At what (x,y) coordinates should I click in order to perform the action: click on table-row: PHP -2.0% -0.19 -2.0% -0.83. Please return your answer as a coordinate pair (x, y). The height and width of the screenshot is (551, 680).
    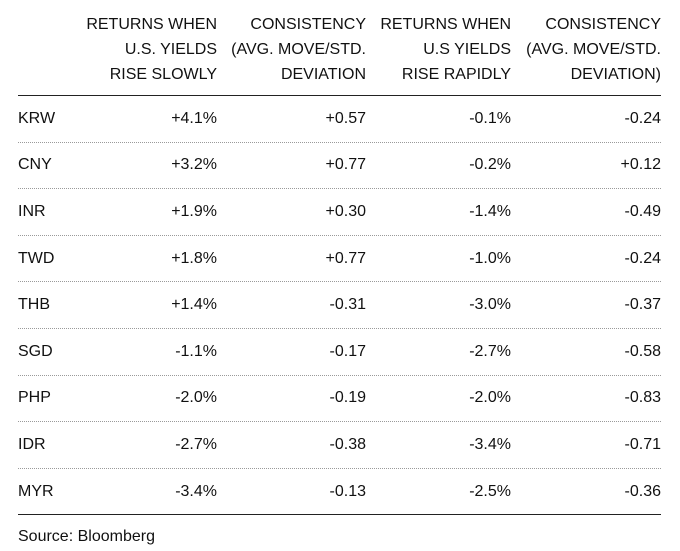
    Looking at the image, I should click on (339, 399).